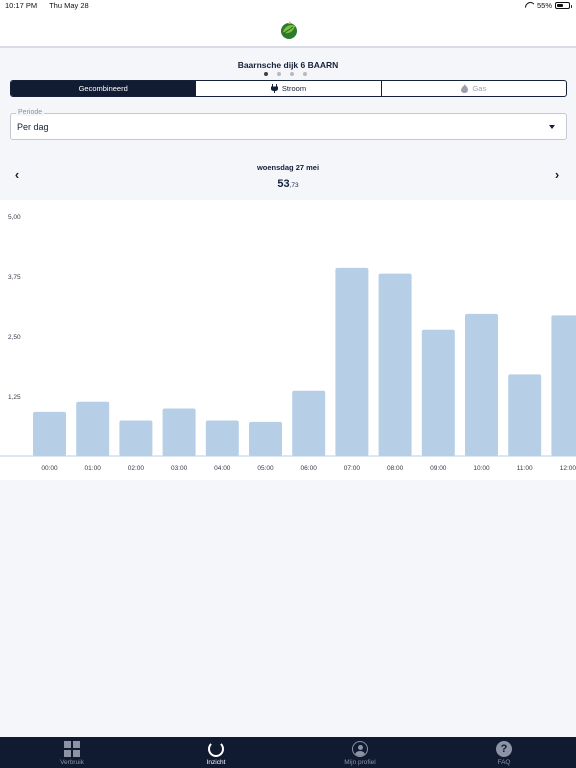 The image size is (576, 768). I want to click on selected-date: woensdag 27 mei, so click(288, 167).